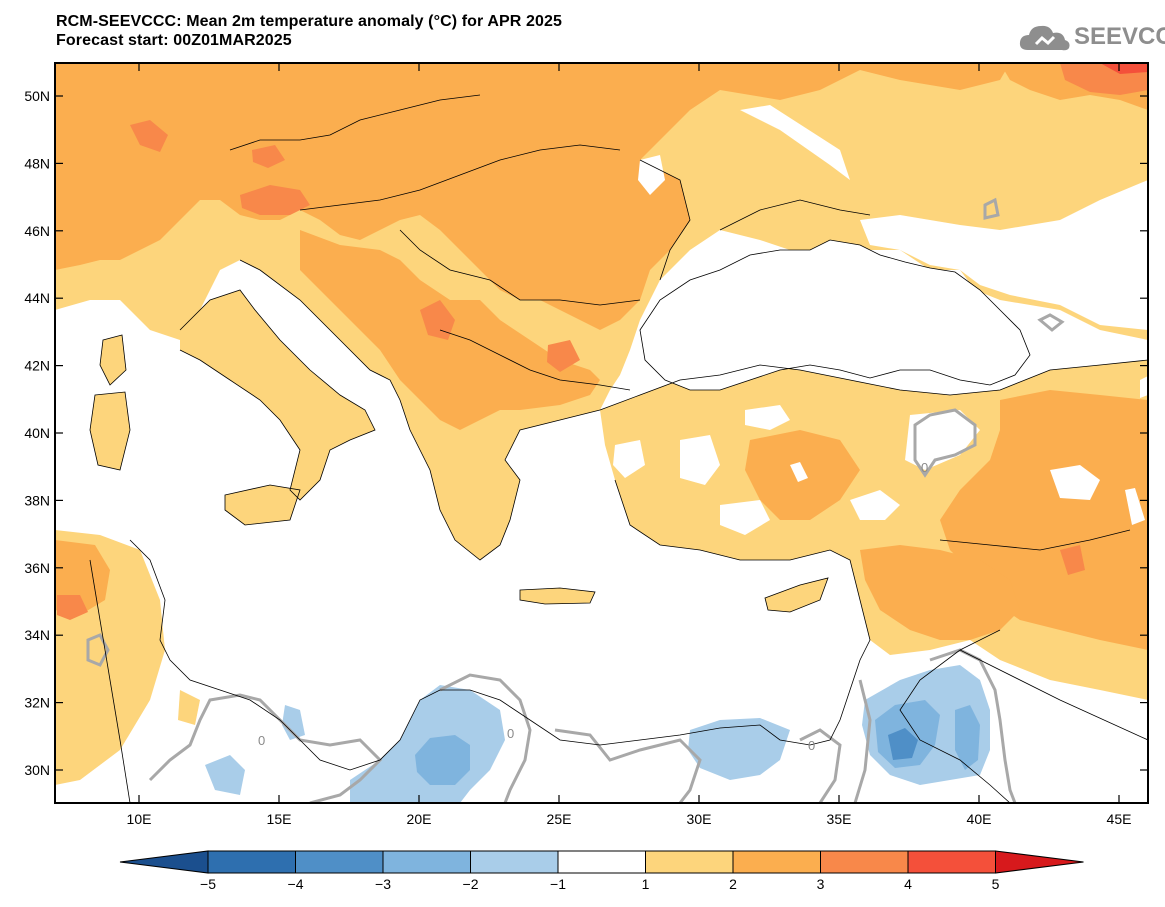 The width and height of the screenshot is (1165, 907). Describe the element at coordinates (37, 433) in the screenshot. I see `lat-label: 40N` at that location.